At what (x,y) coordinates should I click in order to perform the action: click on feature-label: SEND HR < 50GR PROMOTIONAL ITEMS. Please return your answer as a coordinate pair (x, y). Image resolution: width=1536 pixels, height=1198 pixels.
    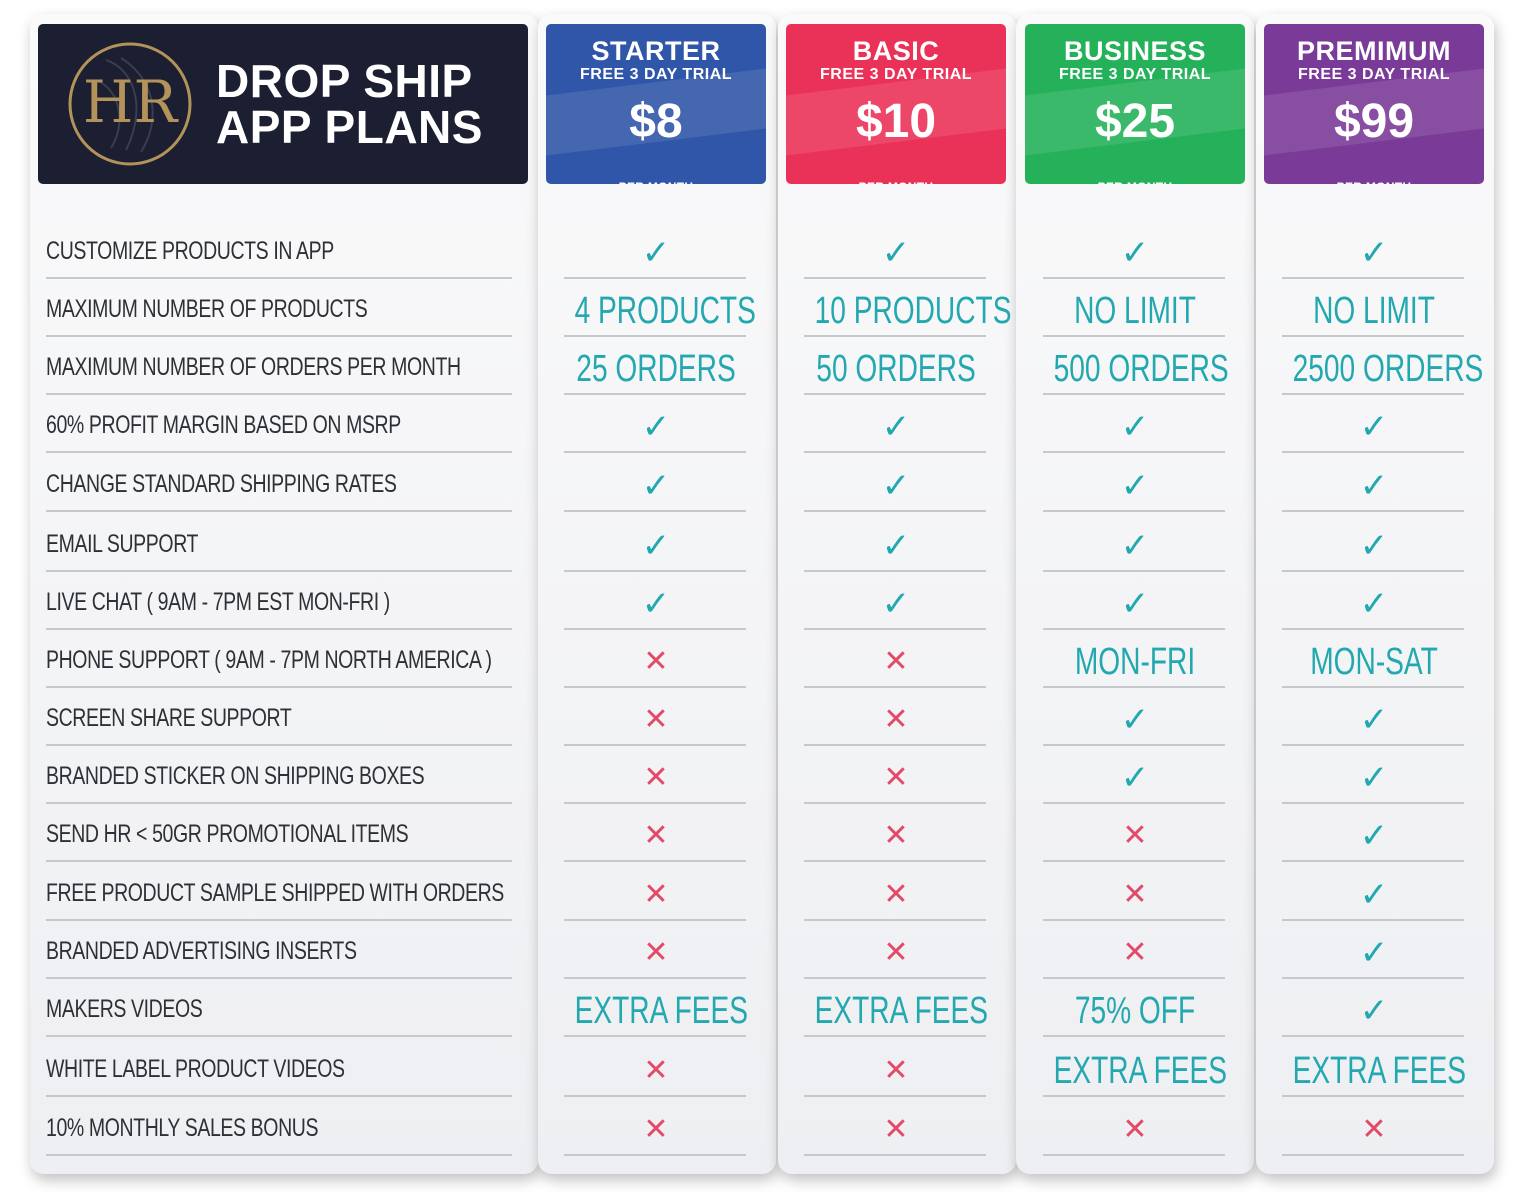
    Looking at the image, I should click on (227, 834).